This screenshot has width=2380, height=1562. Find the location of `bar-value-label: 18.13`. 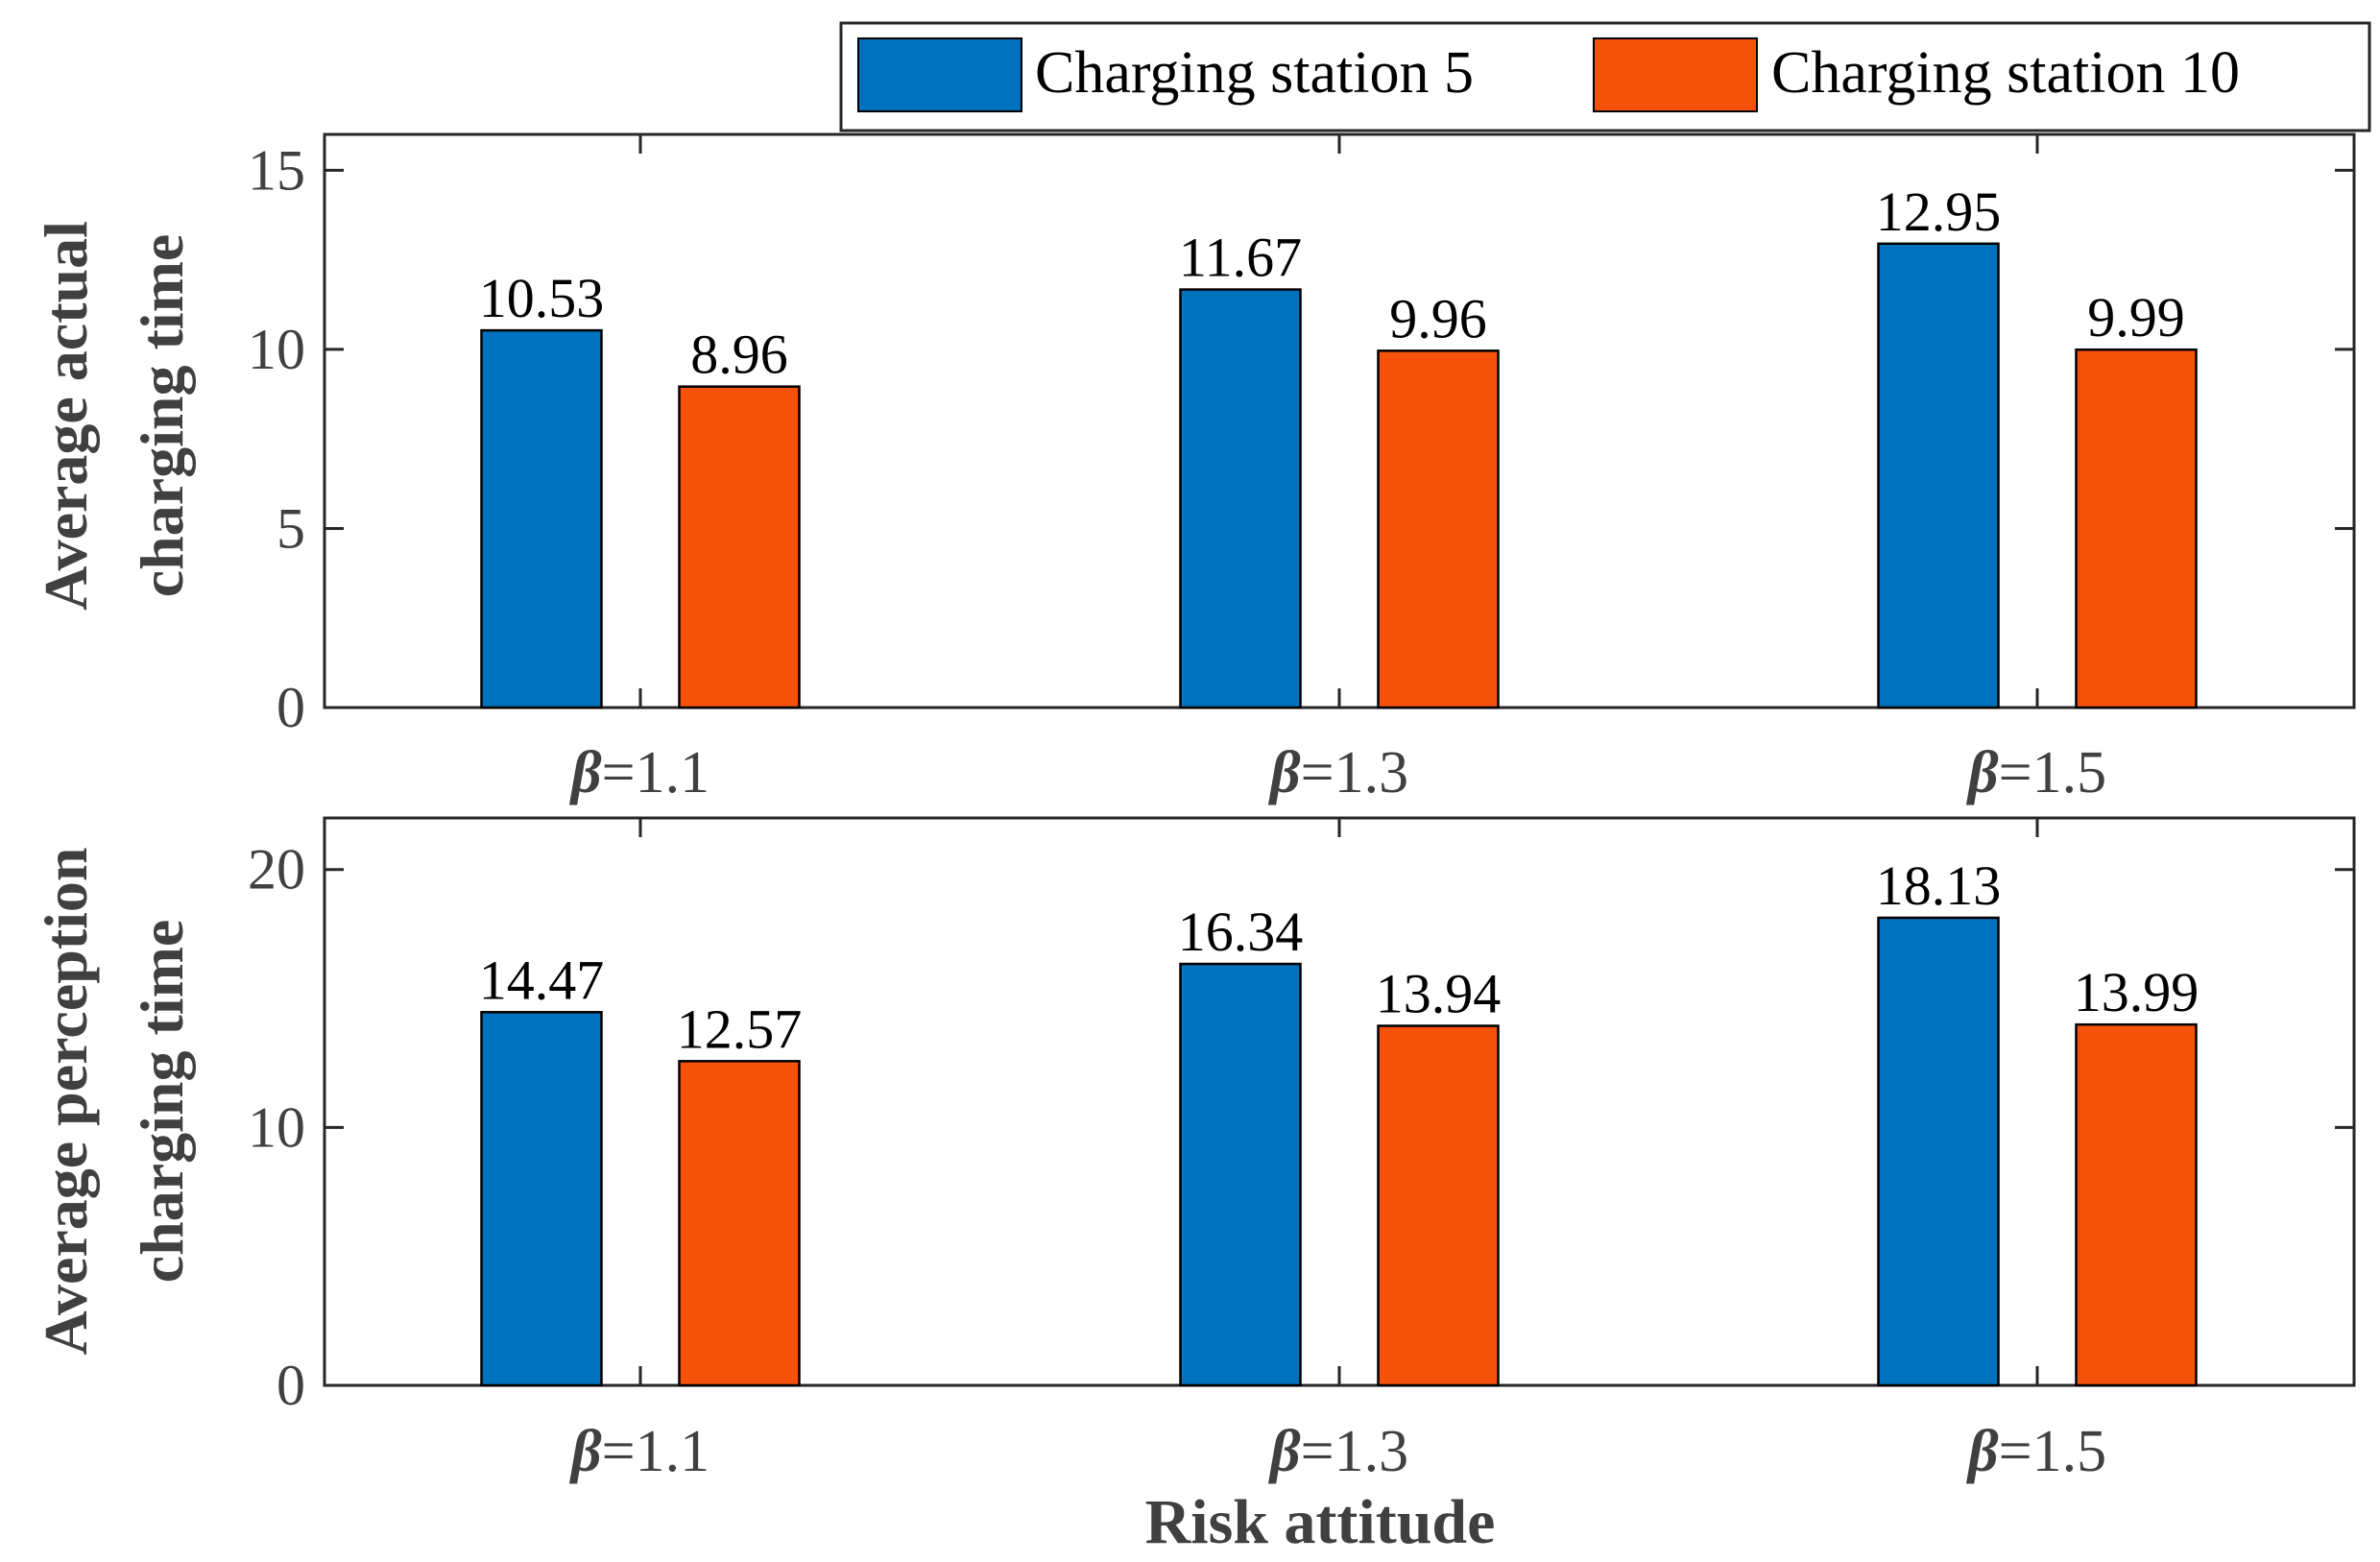

bar-value-label: 18.13 is located at coordinates (1939, 885).